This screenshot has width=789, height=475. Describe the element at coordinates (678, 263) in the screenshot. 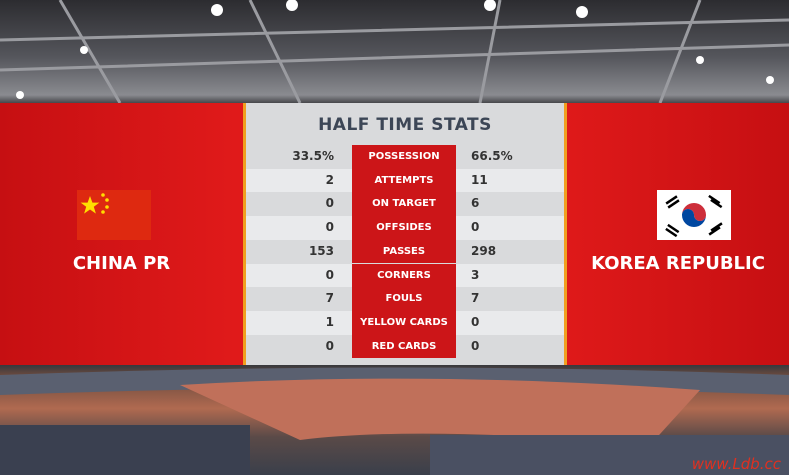

I see `away-team: KOREA REPUBLIC` at that location.